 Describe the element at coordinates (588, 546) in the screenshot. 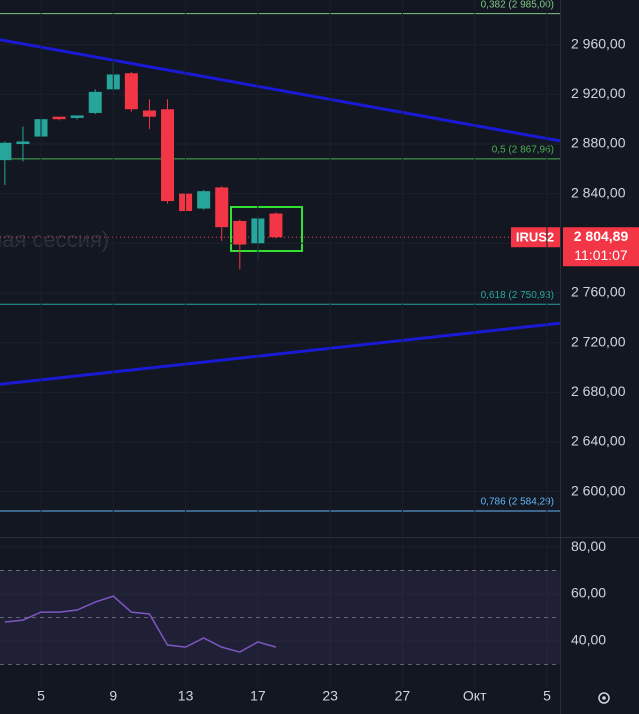

I see `y-tick-label: 80,00` at that location.